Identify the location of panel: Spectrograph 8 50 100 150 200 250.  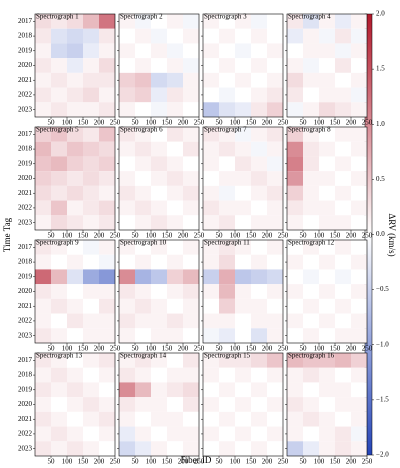
(329, 183).